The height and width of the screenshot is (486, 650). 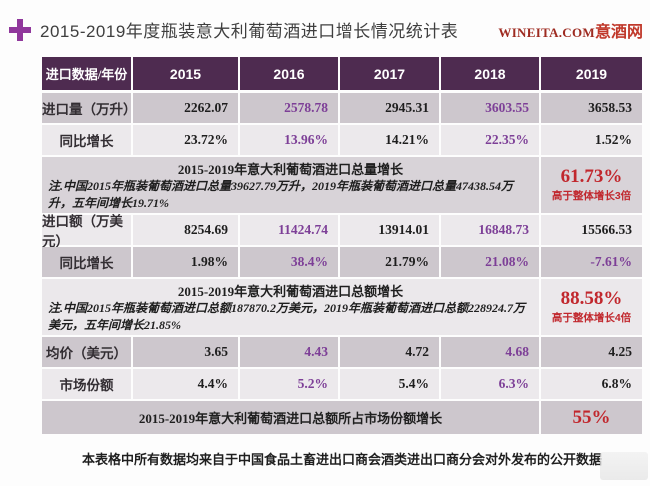 What do you see at coordinates (389, 140) in the screenshot?
I see `value-cell: 14.21%` at bounding box center [389, 140].